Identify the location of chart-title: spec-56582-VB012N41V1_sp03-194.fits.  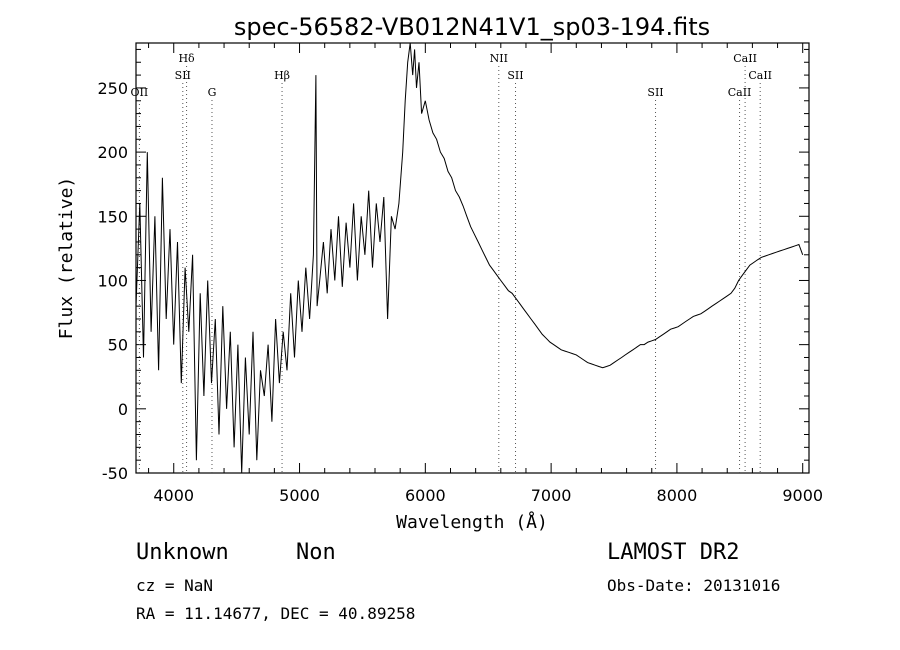
(472, 27).